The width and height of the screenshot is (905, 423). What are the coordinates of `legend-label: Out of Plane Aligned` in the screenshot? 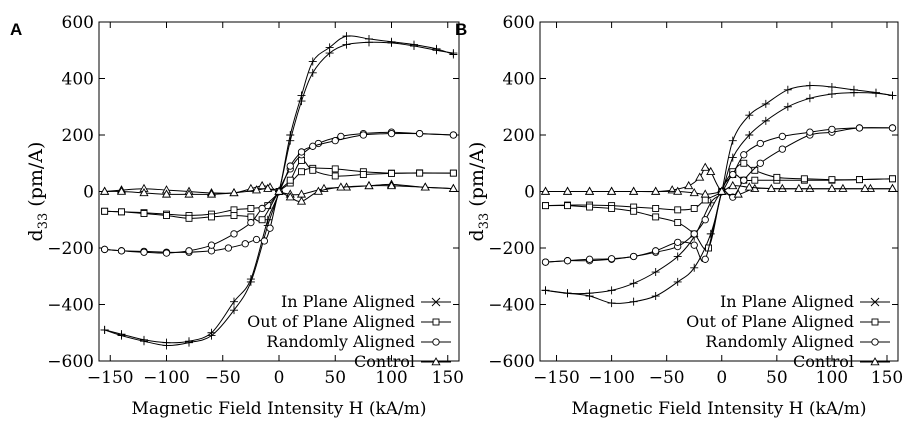 It's located at (331, 321).